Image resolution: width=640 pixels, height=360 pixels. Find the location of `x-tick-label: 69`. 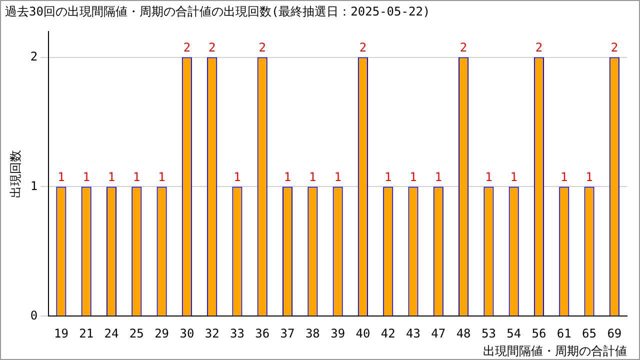

x-tick-label: 69 is located at coordinates (614, 333).